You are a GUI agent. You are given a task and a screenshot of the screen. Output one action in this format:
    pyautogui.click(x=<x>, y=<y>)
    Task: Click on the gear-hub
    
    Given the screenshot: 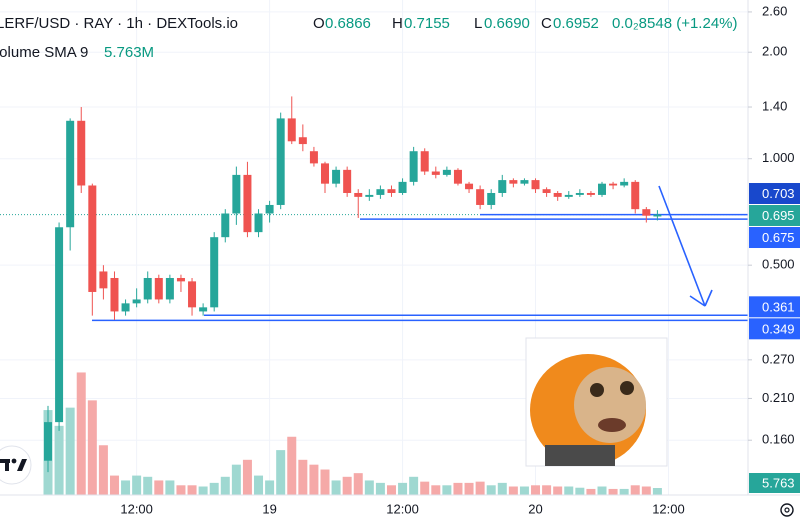 What is the action you would take?
    pyautogui.click(x=787, y=510)
    